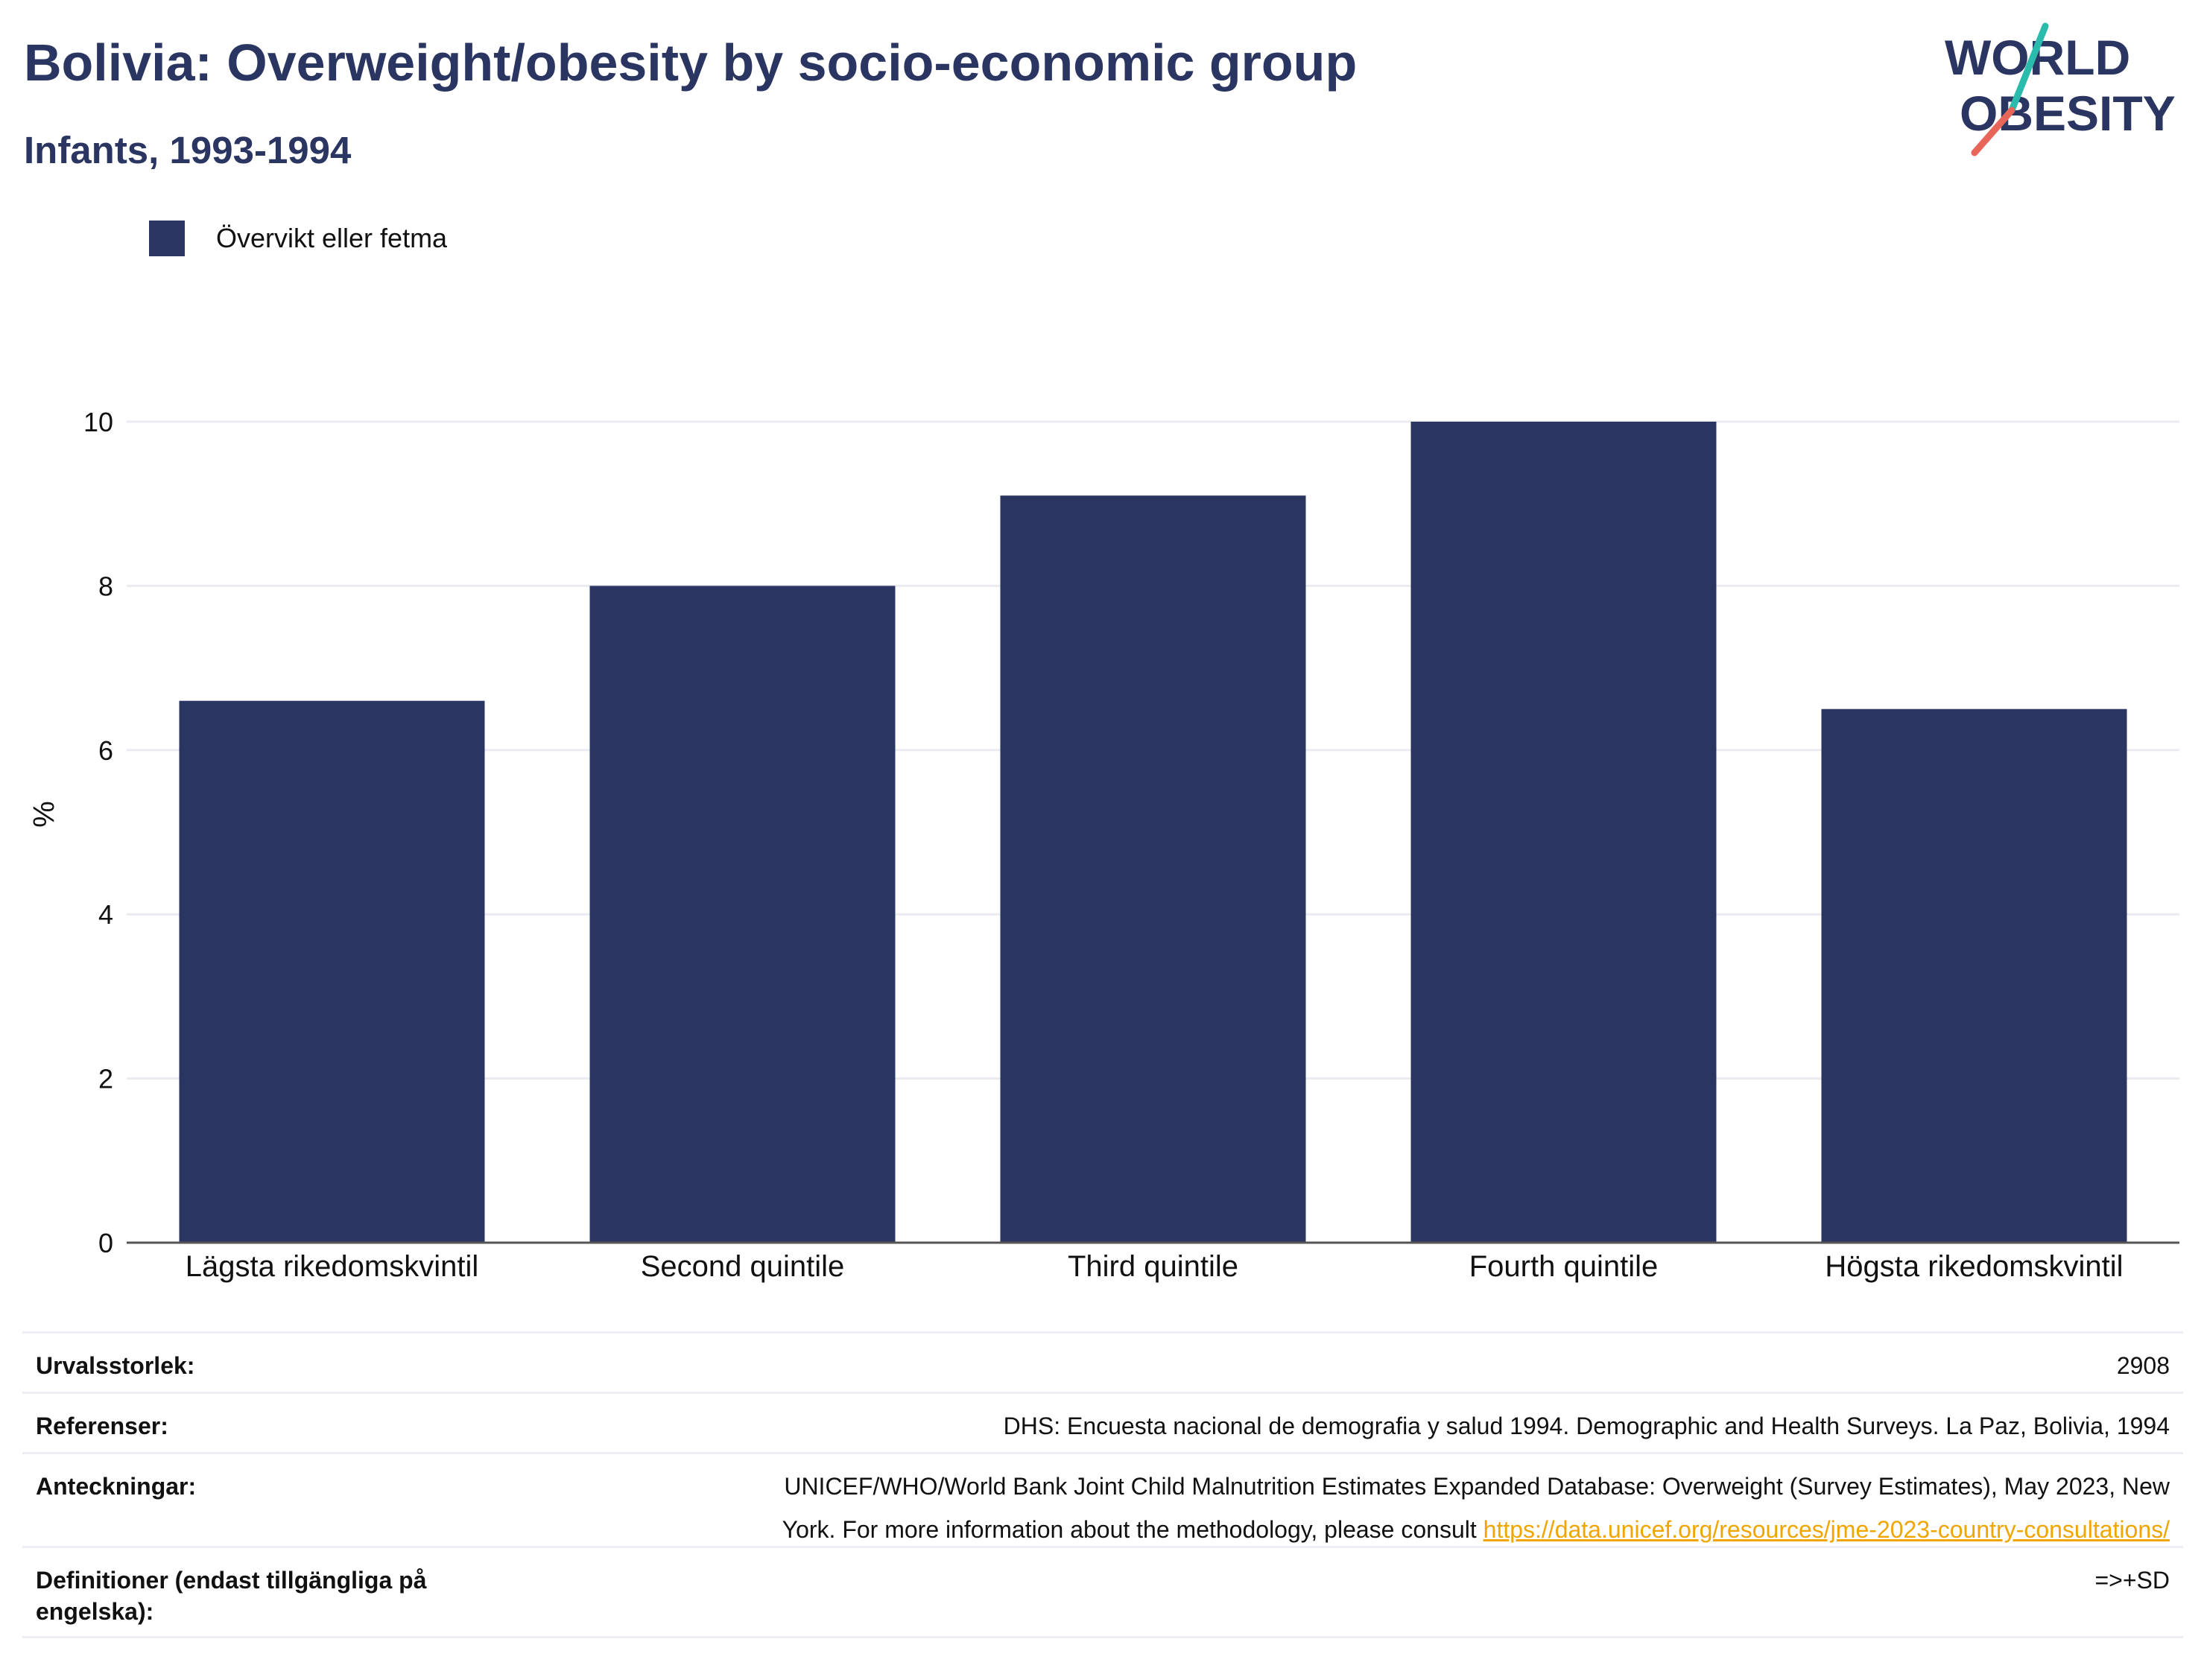 The image size is (2204, 1680). I want to click on y-tick-label: 6, so click(105, 750).